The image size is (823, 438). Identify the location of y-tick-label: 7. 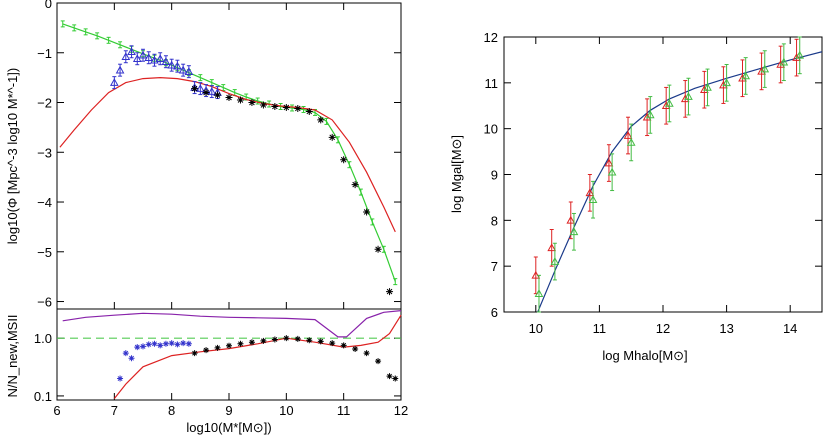
(494, 266).